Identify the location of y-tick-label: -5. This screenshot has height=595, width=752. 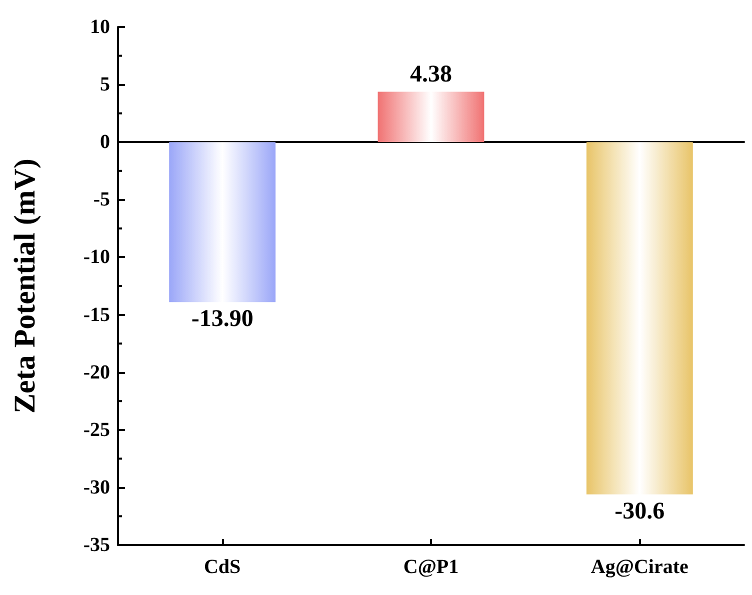
(101, 199).